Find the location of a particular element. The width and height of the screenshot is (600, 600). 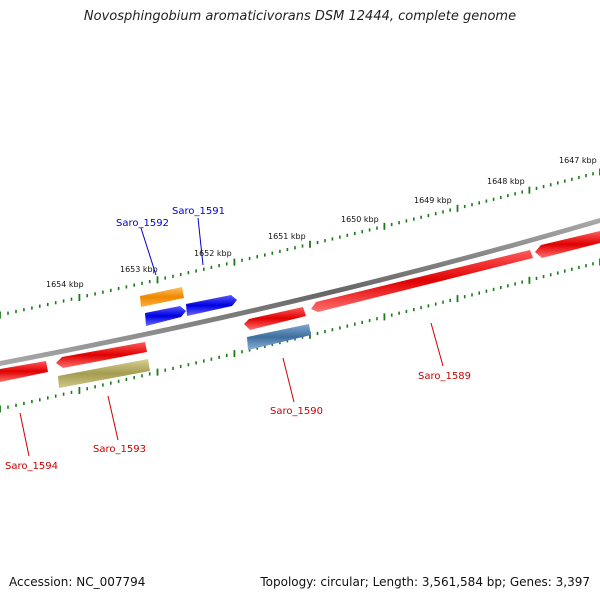

accession-text: Accession: NC_007794 is located at coordinates (77, 582).